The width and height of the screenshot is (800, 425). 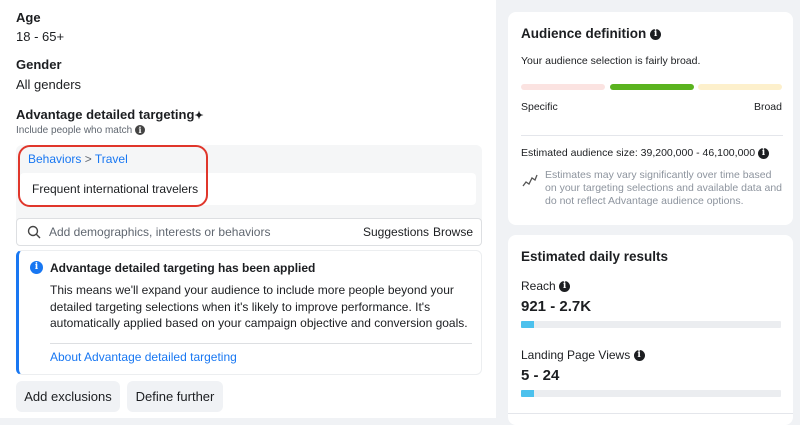 What do you see at coordinates (595, 256) in the screenshot?
I see `results-title: Estimated daily results` at bounding box center [595, 256].